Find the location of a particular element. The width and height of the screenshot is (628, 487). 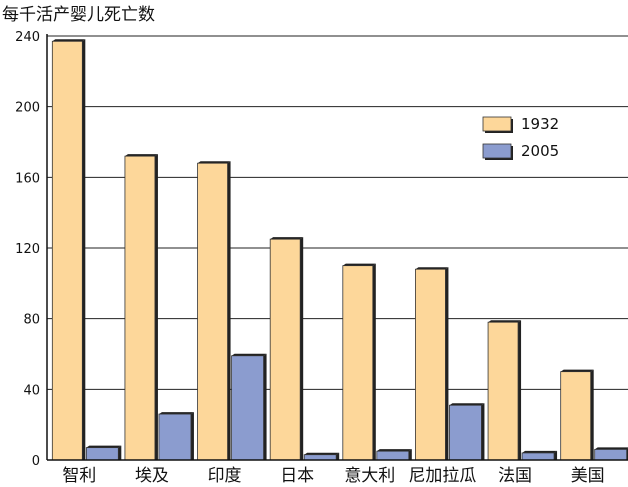

bar-2005-印度 is located at coordinates (249, 407).